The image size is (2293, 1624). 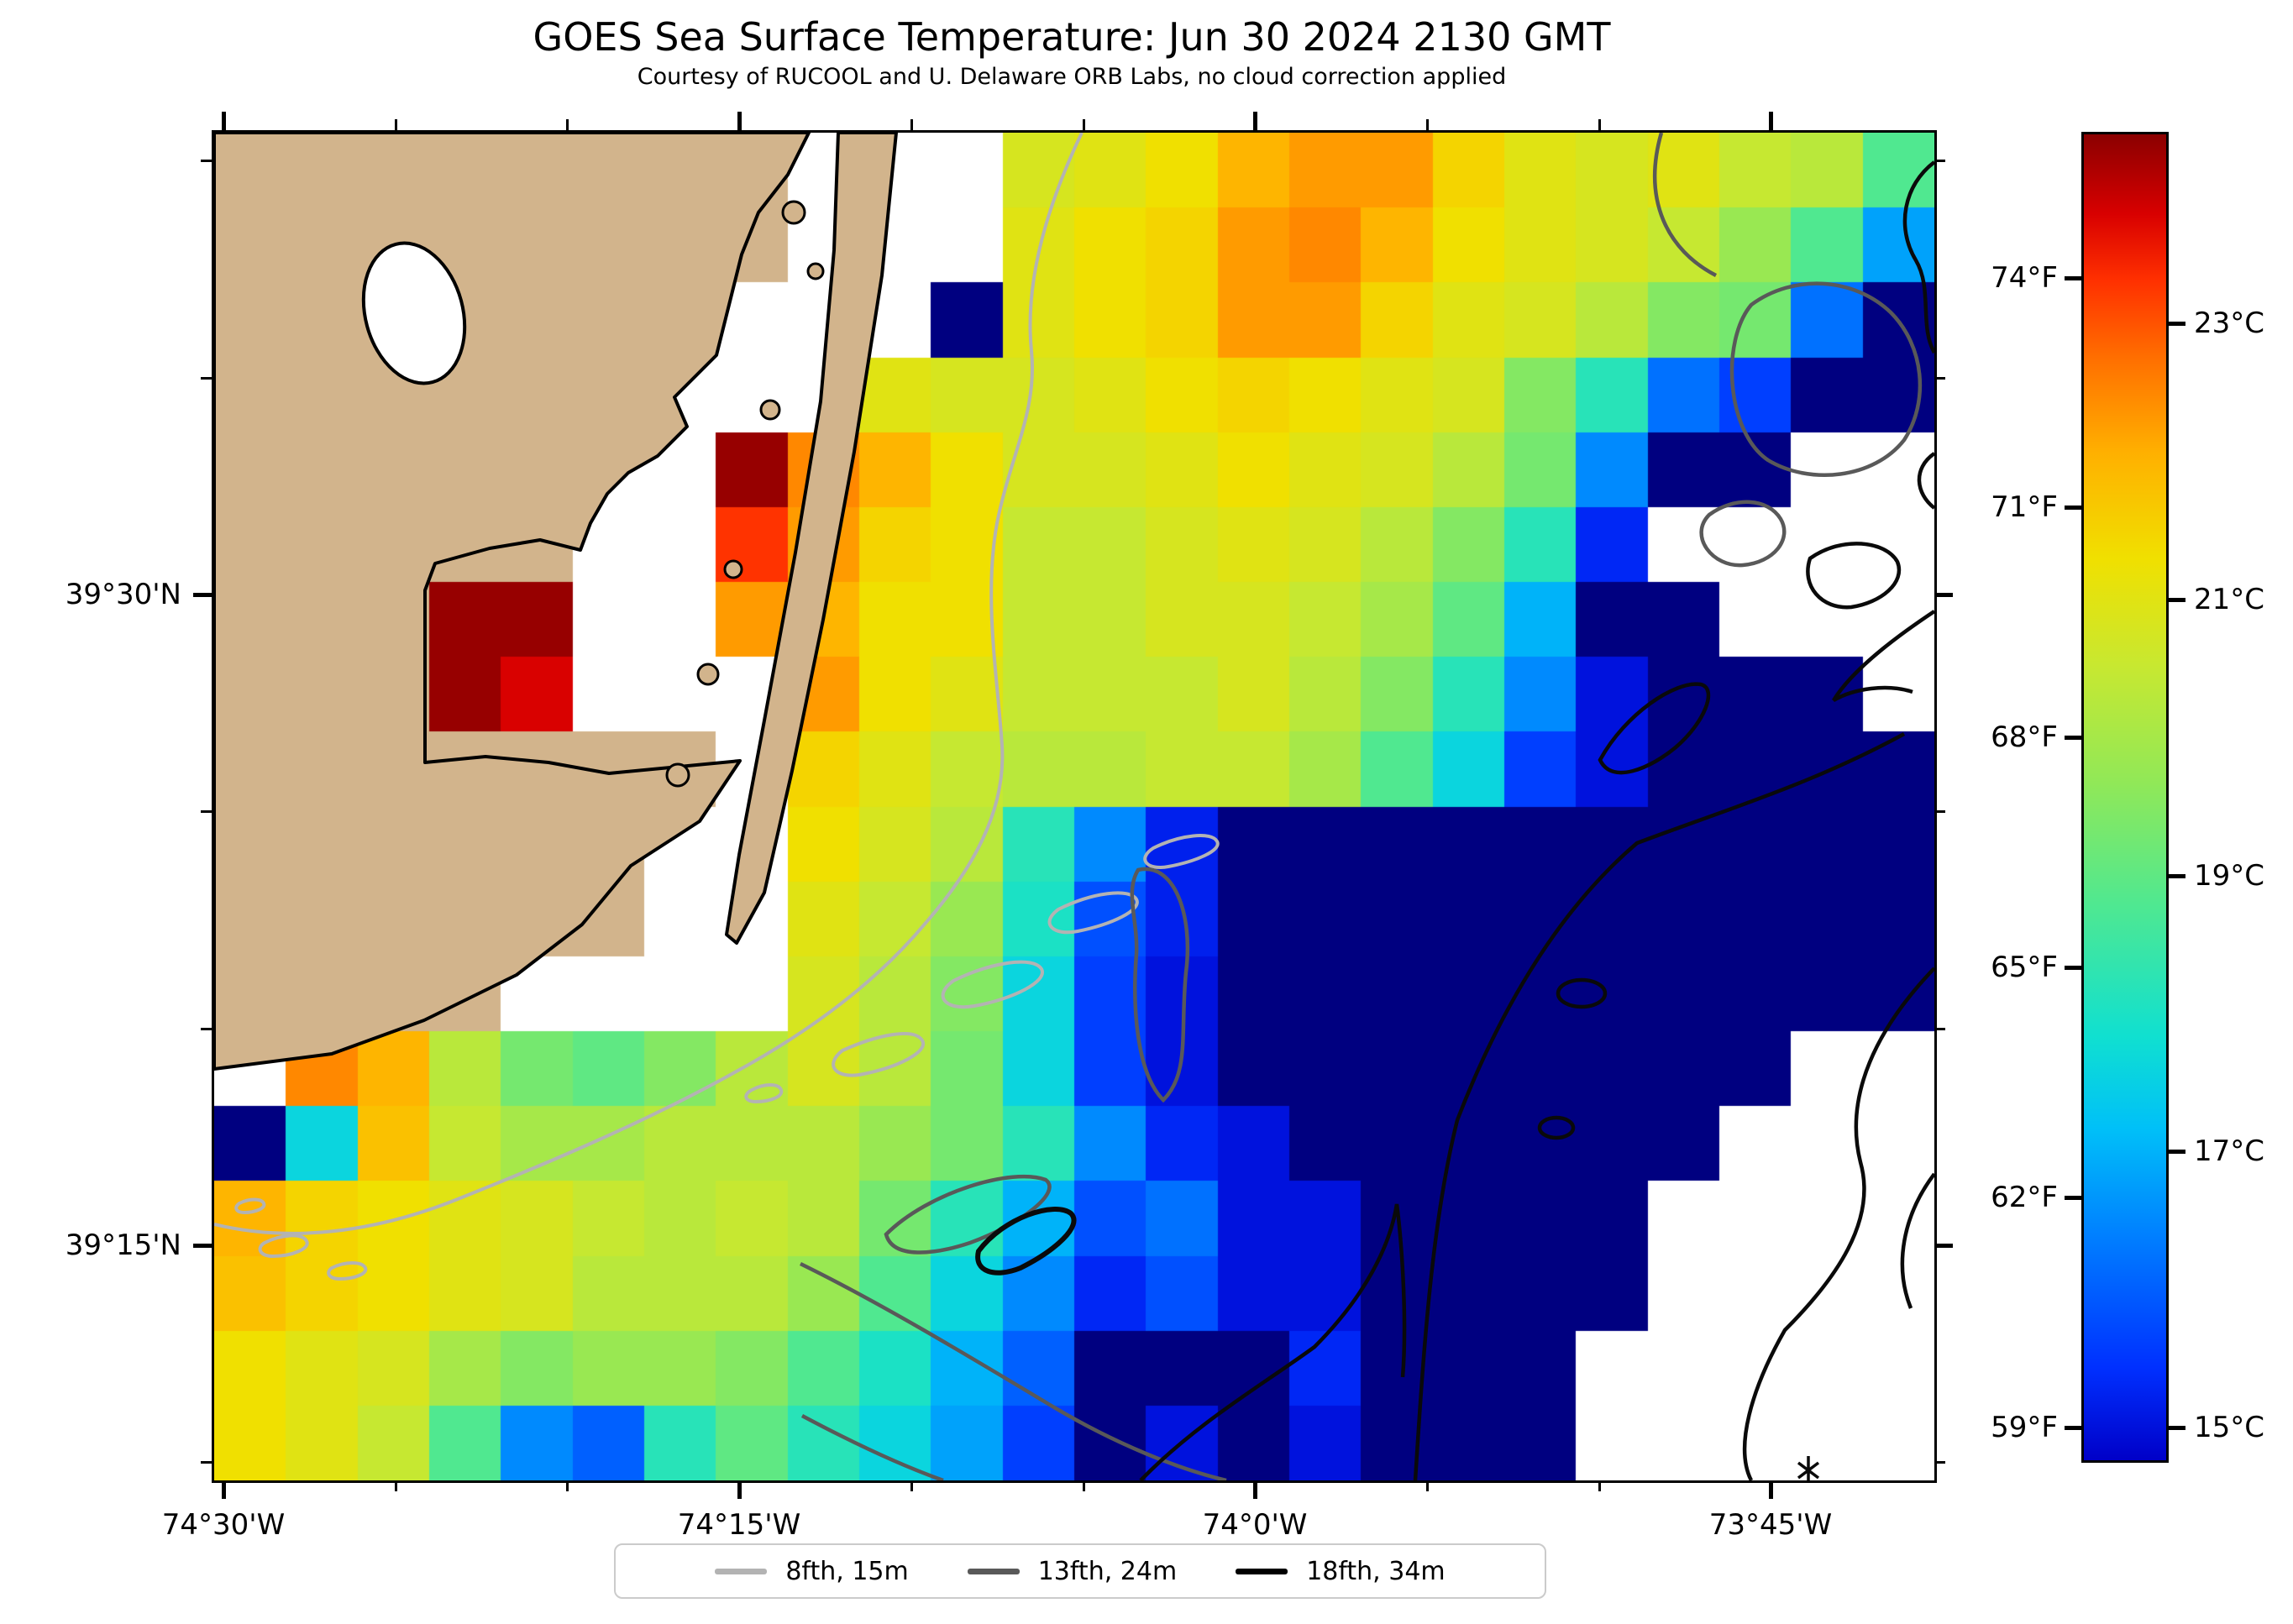 What do you see at coordinates (2024, 967) in the screenshot?
I see `cbar-f-label: 65°F` at bounding box center [2024, 967].